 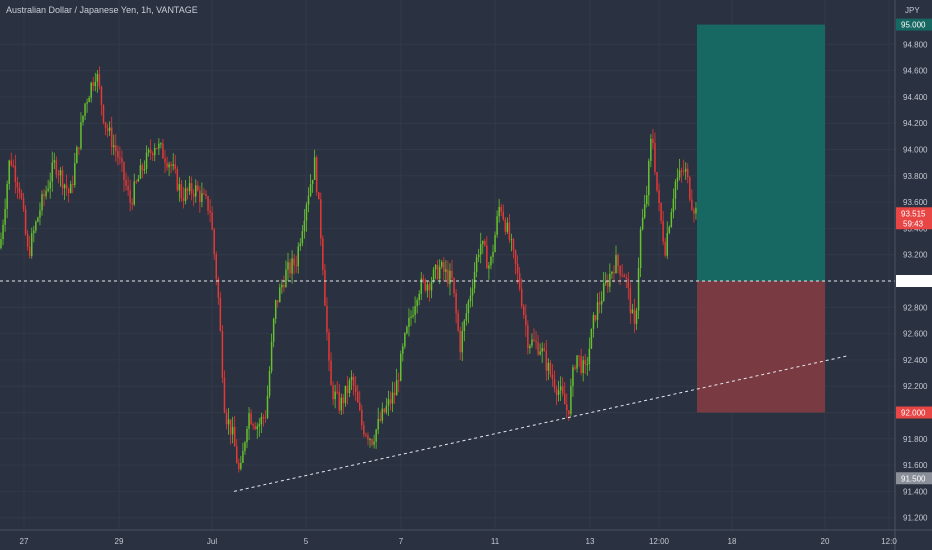 What do you see at coordinates (914, 281) in the screenshot?
I see `line-price-tag-bg` at bounding box center [914, 281].